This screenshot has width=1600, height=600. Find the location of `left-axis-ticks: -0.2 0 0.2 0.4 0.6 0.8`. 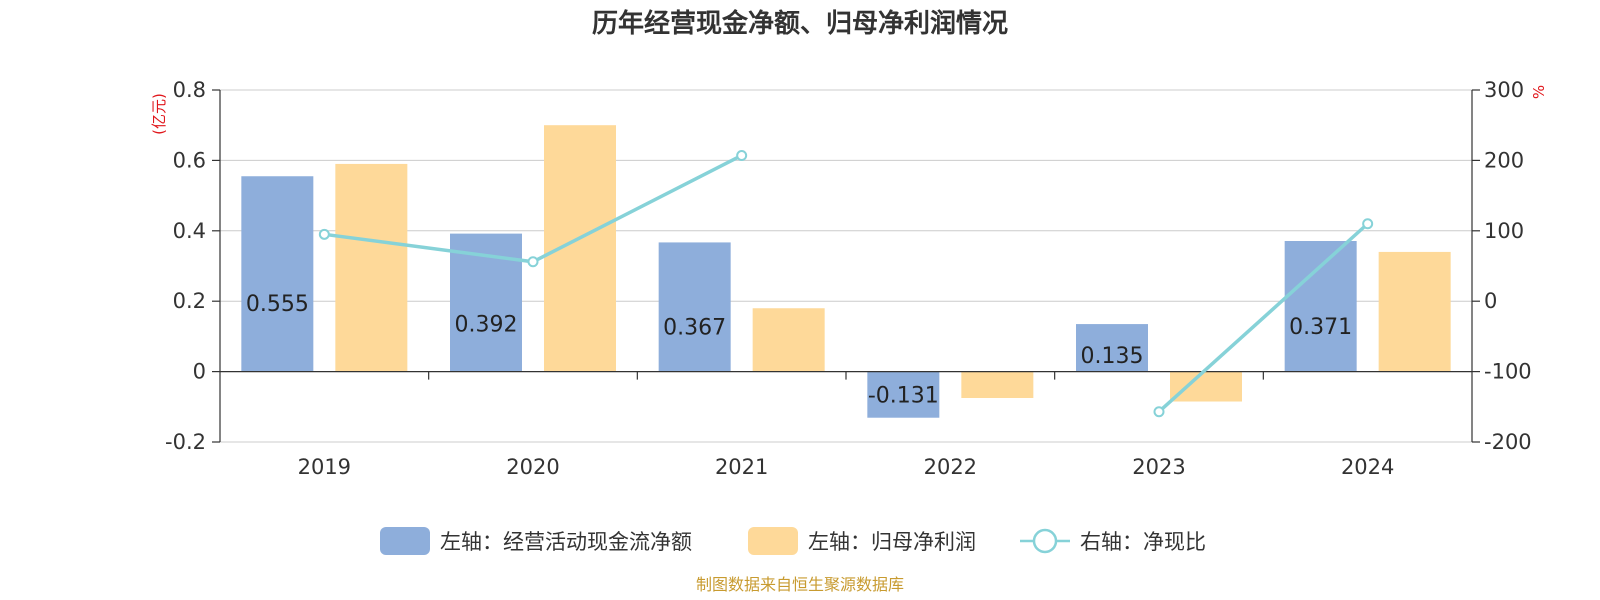

left-axis-ticks: -0.2 0 0.2 0.4 0.6 0.8 is located at coordinates (192, 266).